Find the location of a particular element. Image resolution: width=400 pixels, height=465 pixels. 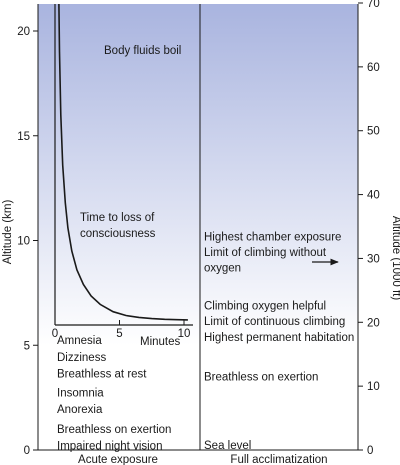

acclimatization-annotation: Limit of continuous climbing is located at coordinates (274, 322).